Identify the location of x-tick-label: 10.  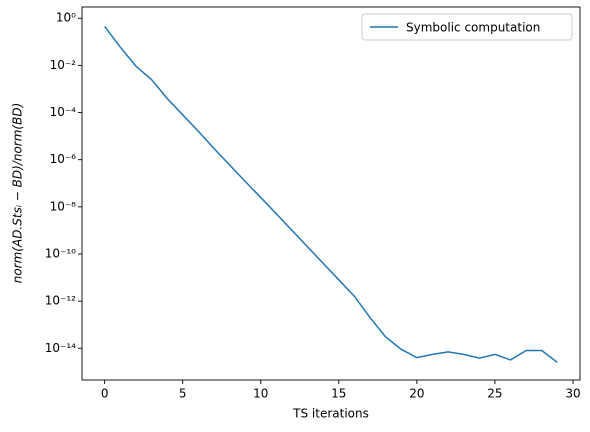
(260, 394).